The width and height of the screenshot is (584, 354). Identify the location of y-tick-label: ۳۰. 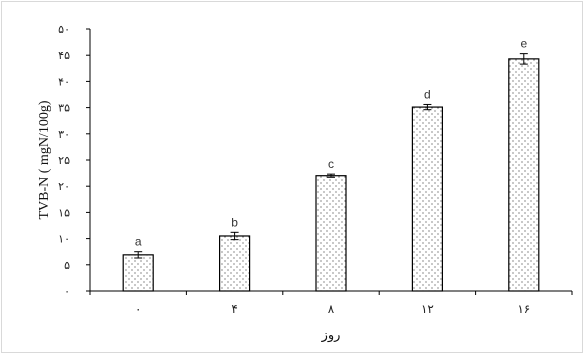
(64, 134).